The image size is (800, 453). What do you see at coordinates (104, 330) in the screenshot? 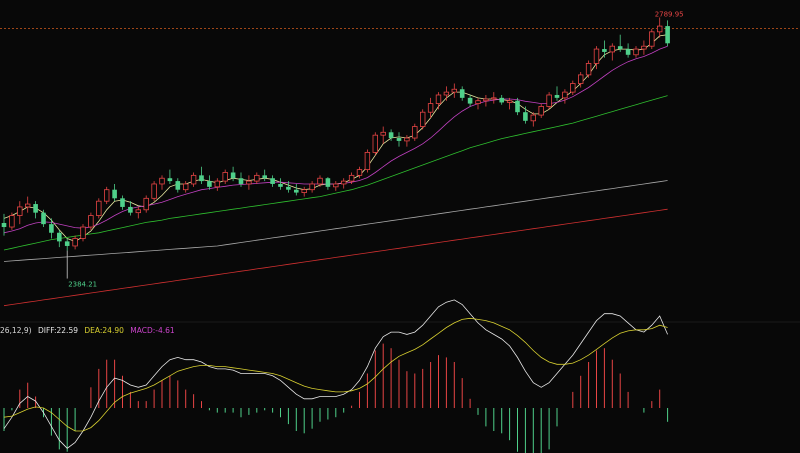
I see `macd-dea-label: DEA:24.90` at bounding box center [104, 330].